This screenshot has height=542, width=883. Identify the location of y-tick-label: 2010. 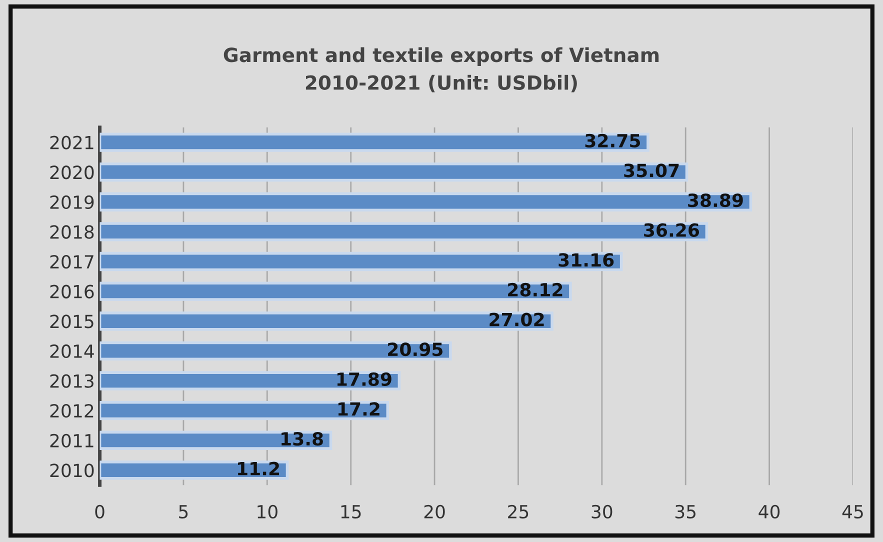
(72, 471).